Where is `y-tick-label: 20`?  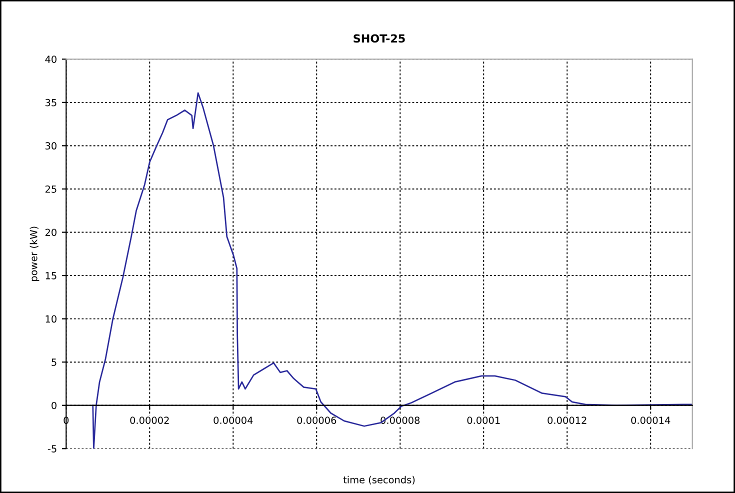
y-tick-label: 20 is located at coordinates (50, 232).